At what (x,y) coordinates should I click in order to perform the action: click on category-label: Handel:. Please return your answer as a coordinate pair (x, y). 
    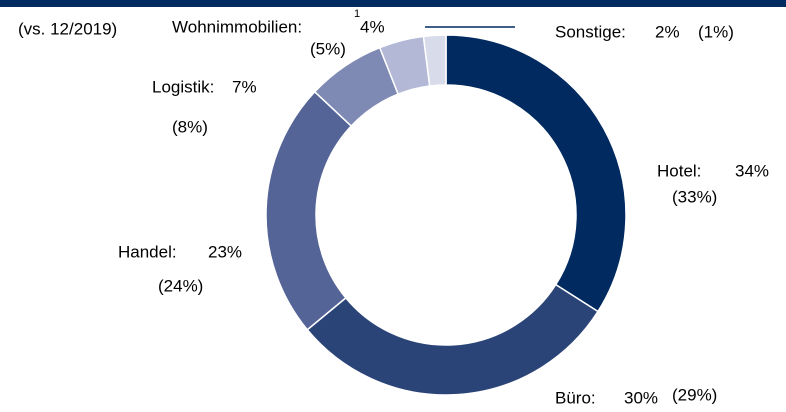
    Looking at the image, I should click on (147, 251).